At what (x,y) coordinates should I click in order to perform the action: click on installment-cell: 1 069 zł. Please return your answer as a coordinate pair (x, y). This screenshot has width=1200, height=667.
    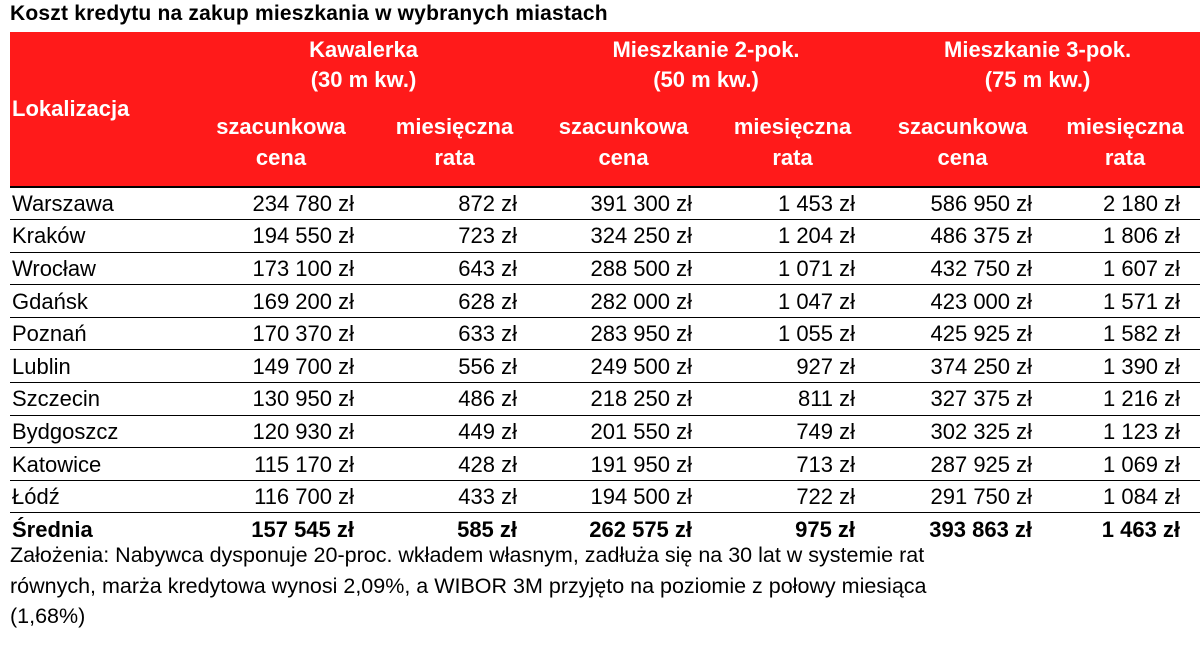
    Looking at the image, I should click on (1125, 464).